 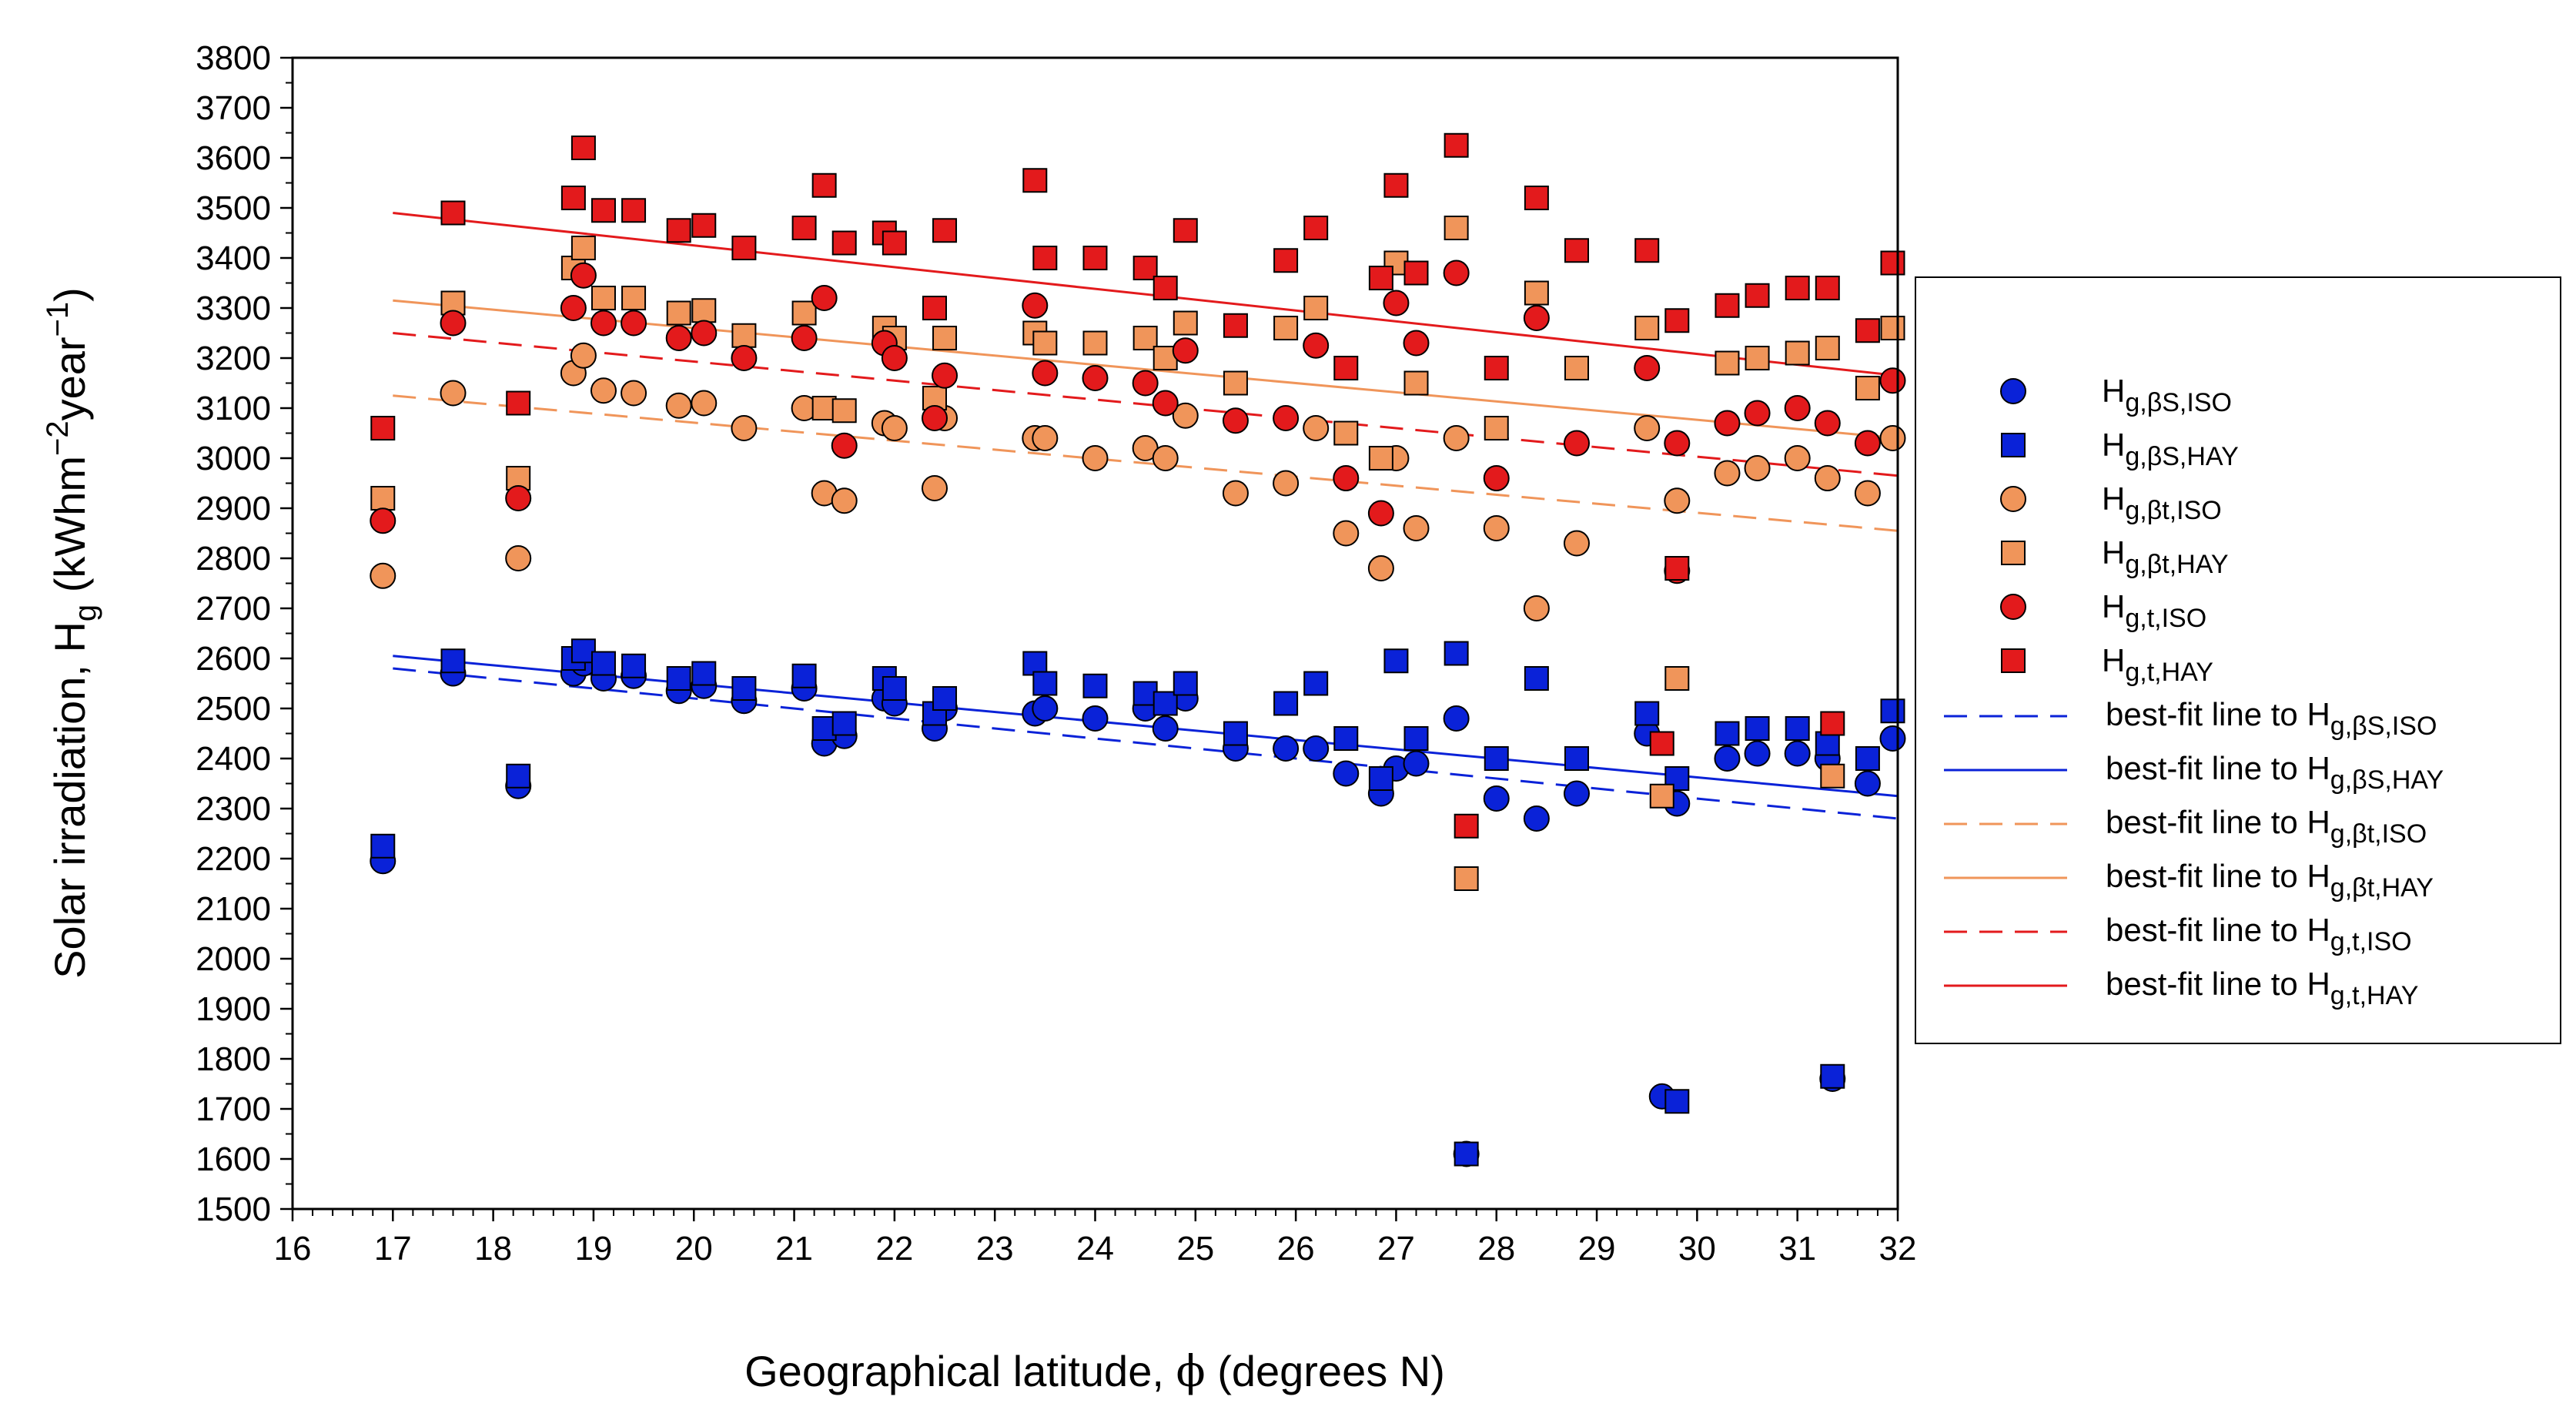 What do you see at coordinates (1597, 1249) in the screenshot?
I see `x-tick-label: 29` at bounding box center [1597, 1249].